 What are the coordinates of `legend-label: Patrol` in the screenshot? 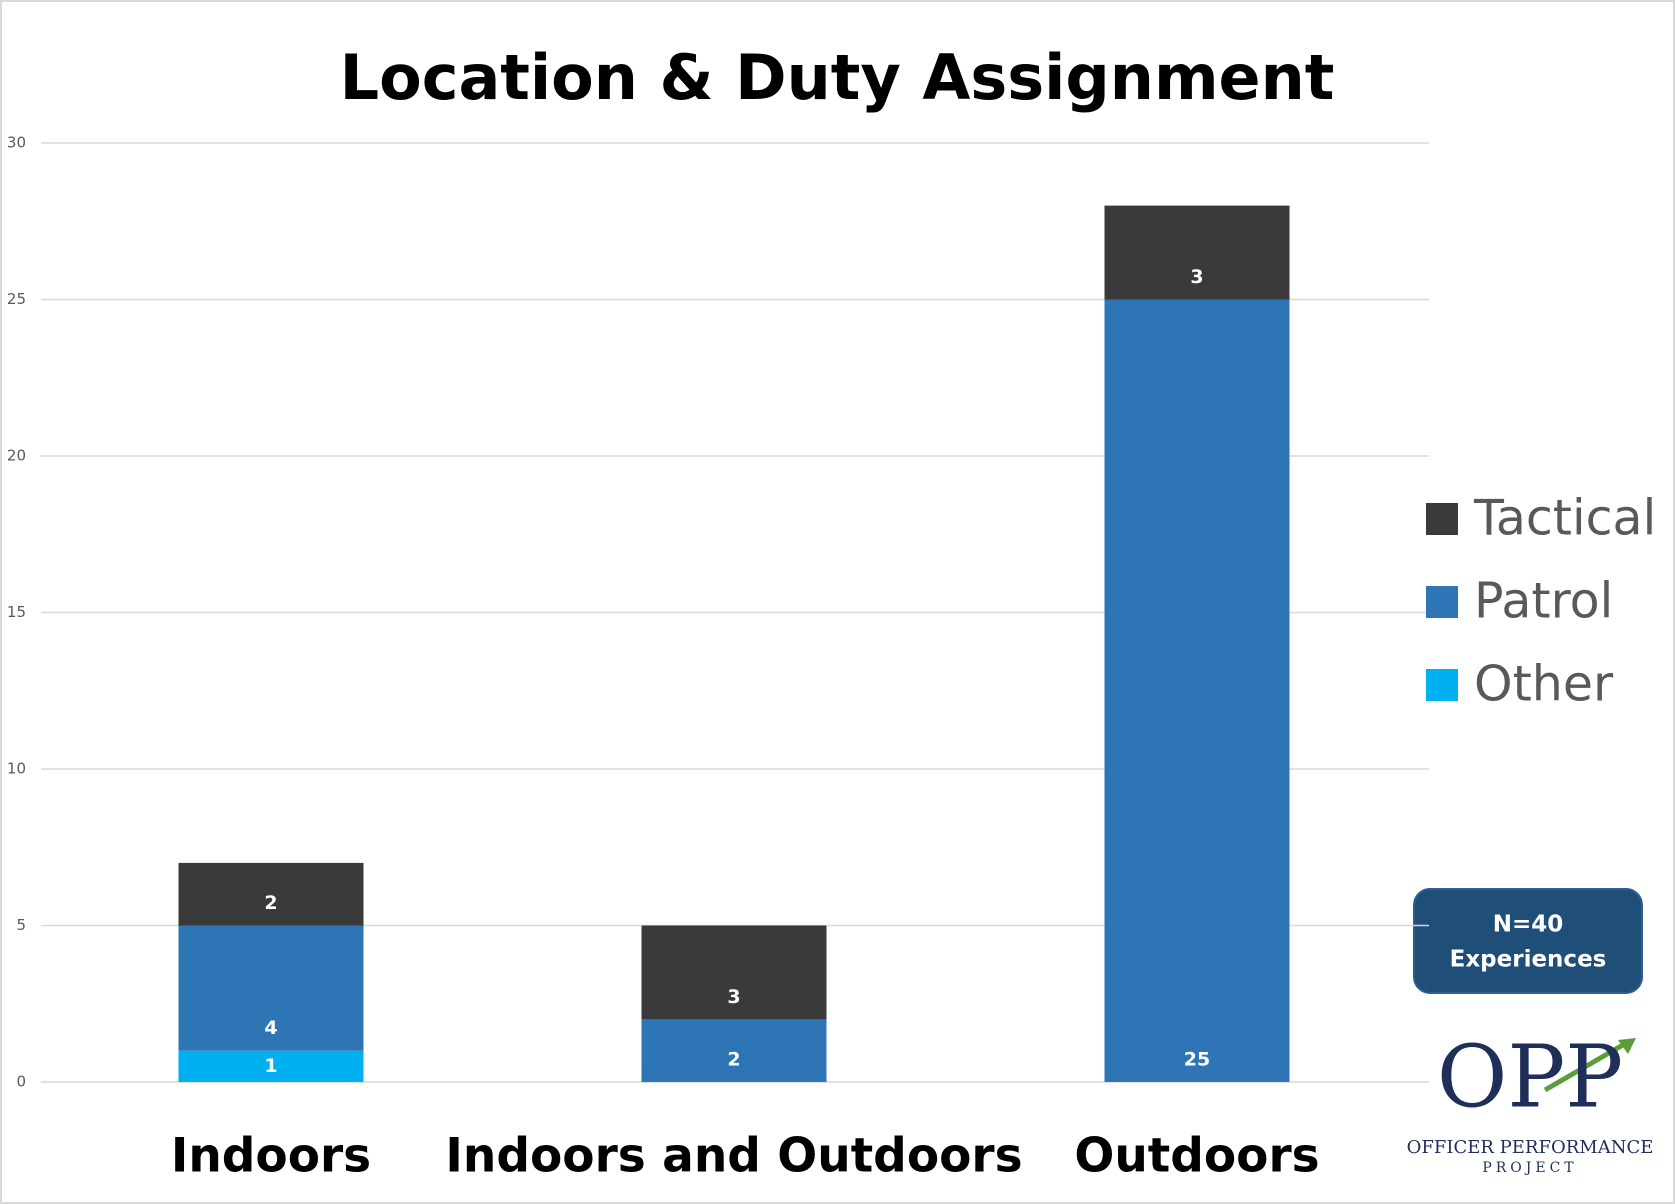 It's located at (1543, 601).